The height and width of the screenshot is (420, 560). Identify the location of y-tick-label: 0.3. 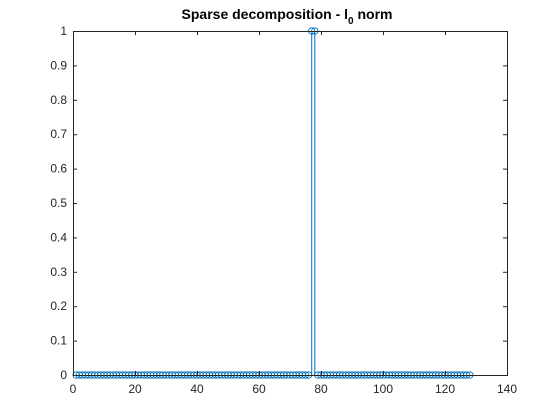
(58, 272).